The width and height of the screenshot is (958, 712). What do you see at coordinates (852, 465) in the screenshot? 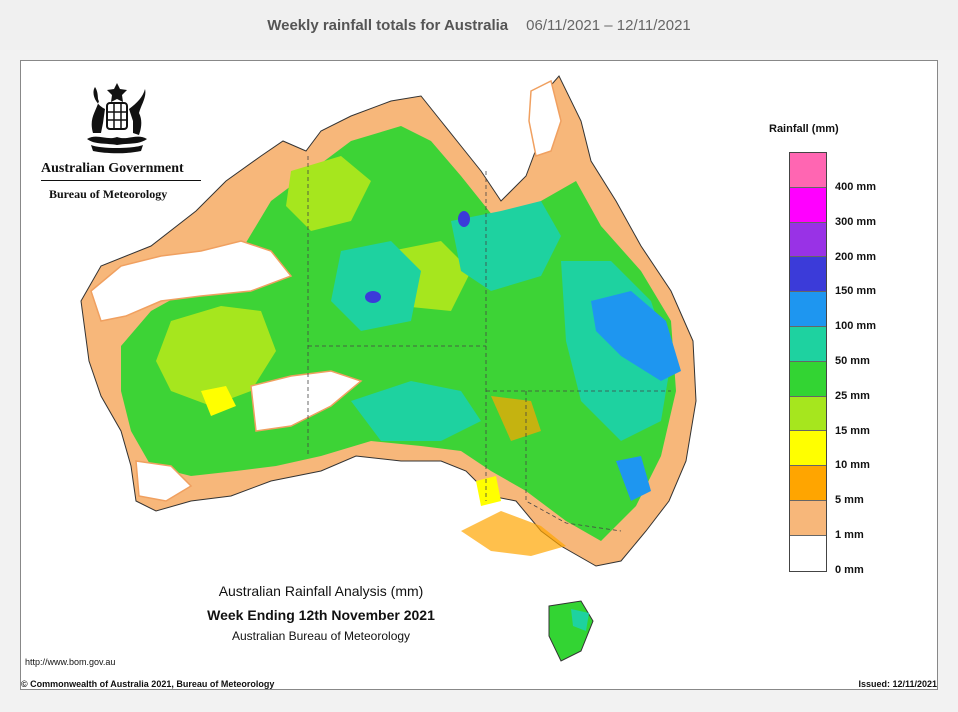
I see `legend-label: 10 mm` at bounding box center [852, 465].